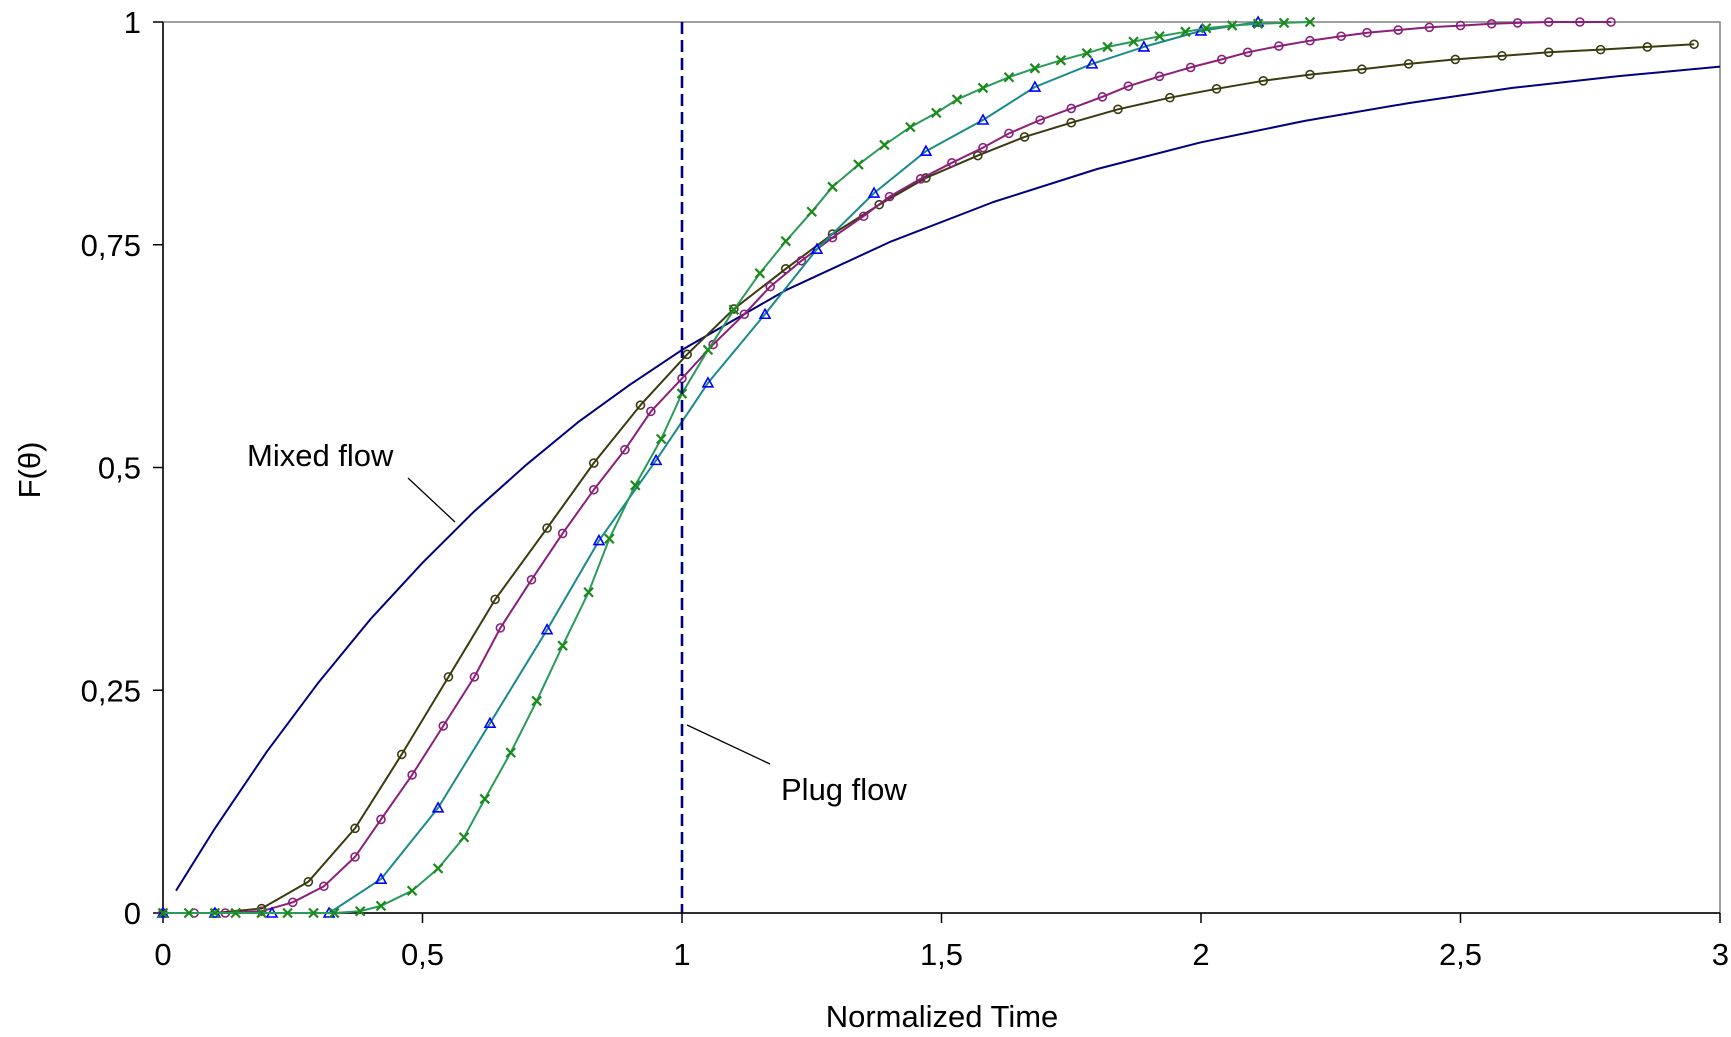 The image size is (1731, 1037). Describe the element at coordinates (422, 954) in the screenshot. I see `x-tick-label: 0,5` at that location.